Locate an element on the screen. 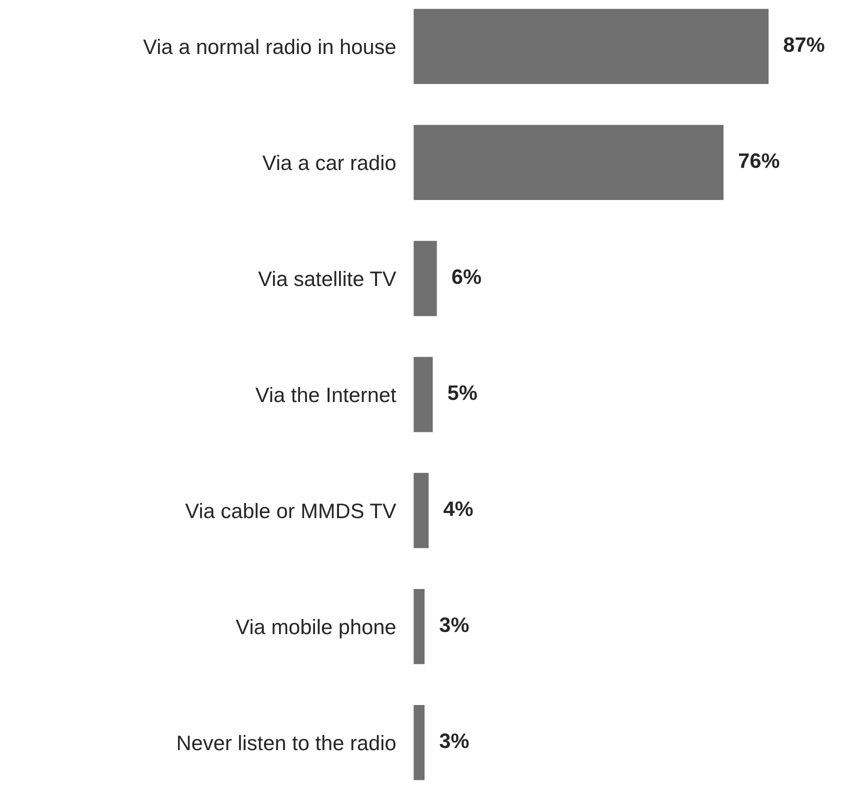  y-tick-label: Via satellite TV is located at coordinates (327, 278).